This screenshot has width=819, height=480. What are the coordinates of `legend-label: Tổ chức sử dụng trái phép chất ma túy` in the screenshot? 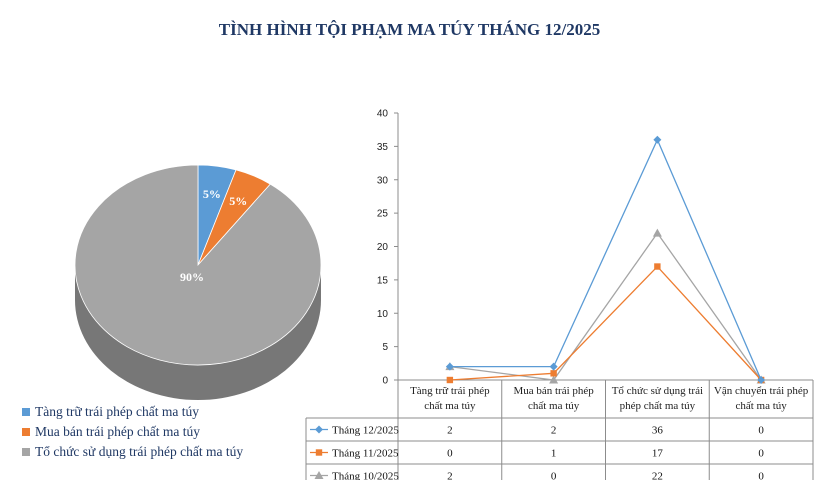 It's located at (139, 451).